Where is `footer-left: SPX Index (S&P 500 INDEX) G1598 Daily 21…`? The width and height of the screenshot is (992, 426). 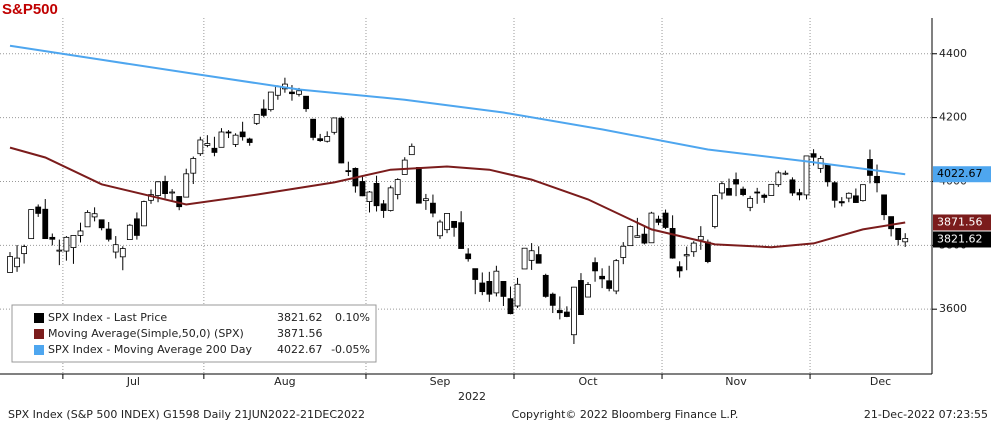 footer-left: SPX Index (S&P 500 INDEX) G1598 Daily 21… is located at coordinates (186, 414).